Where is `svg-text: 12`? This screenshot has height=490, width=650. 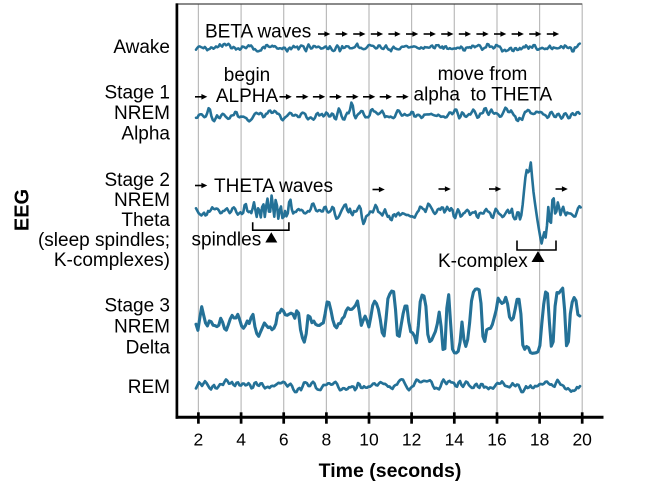
svg-text: 12 is located at coordinates (411, 440).